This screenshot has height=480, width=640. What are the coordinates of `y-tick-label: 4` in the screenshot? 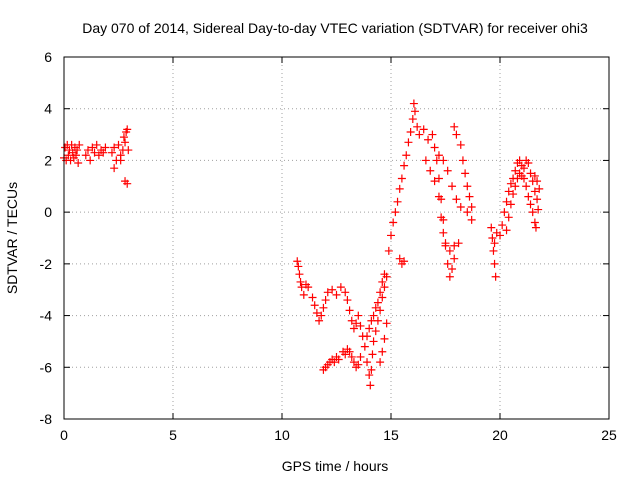 It's located at (48, 109).